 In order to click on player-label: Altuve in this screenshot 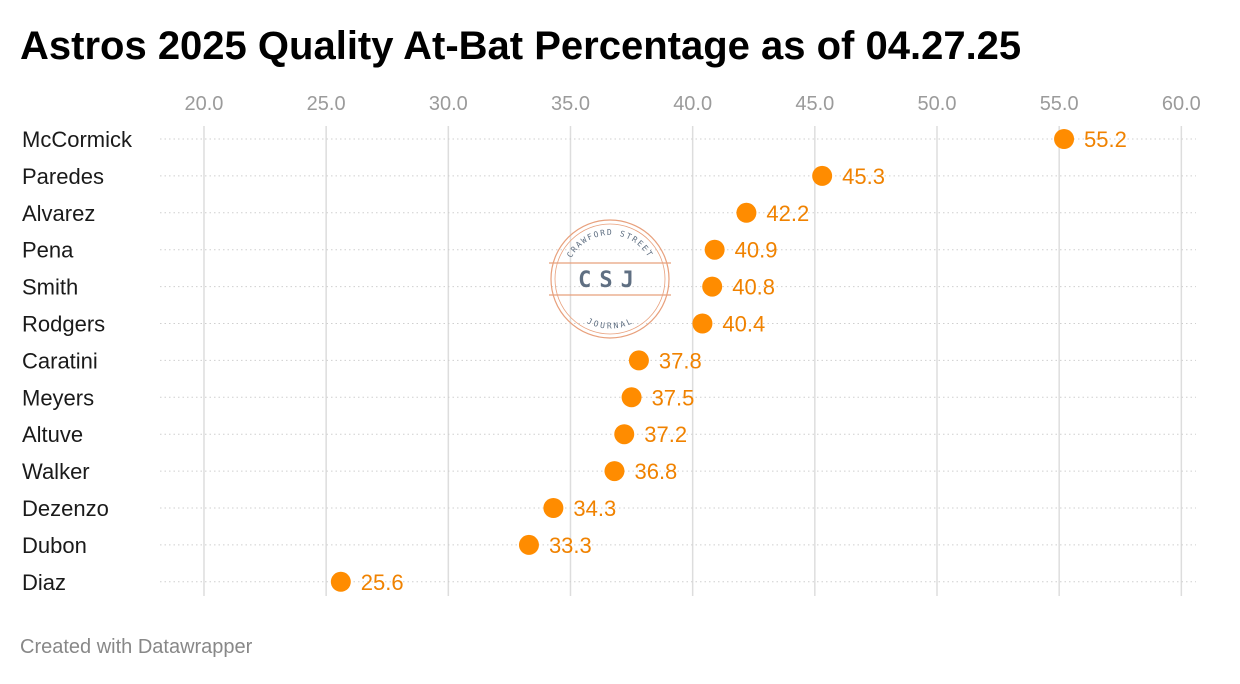, I will do `click(52, 434)`.